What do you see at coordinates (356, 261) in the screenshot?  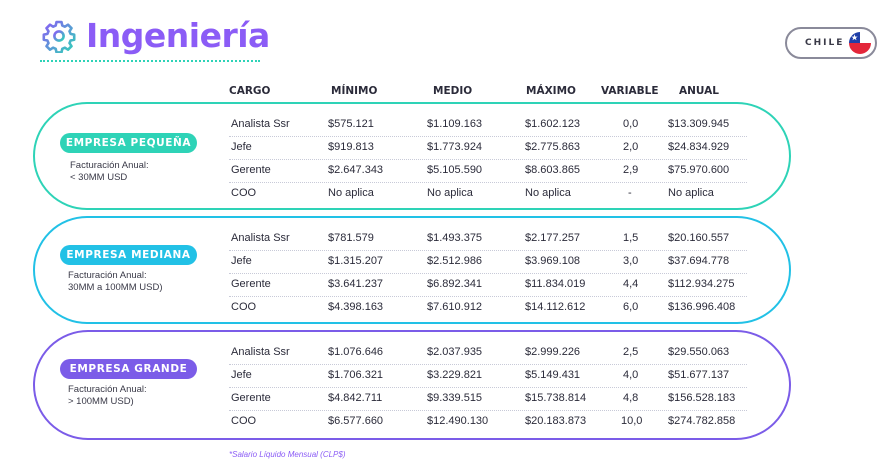 I see `cell-minimo: $1.315.207` at bounding box center [356, 261].